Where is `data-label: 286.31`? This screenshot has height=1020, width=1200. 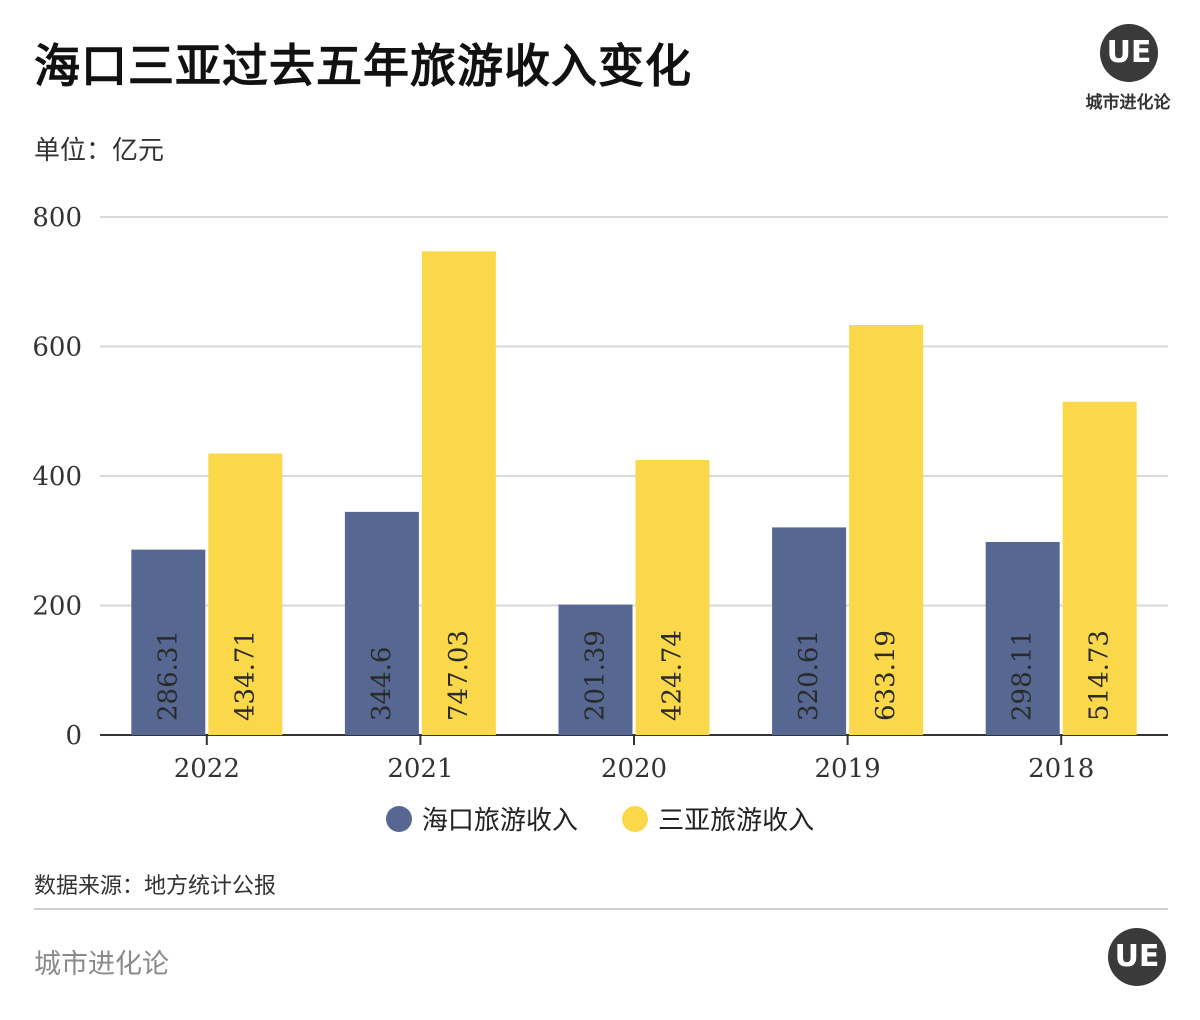 data-label: 286.31 is located at coordinates (168, 675).